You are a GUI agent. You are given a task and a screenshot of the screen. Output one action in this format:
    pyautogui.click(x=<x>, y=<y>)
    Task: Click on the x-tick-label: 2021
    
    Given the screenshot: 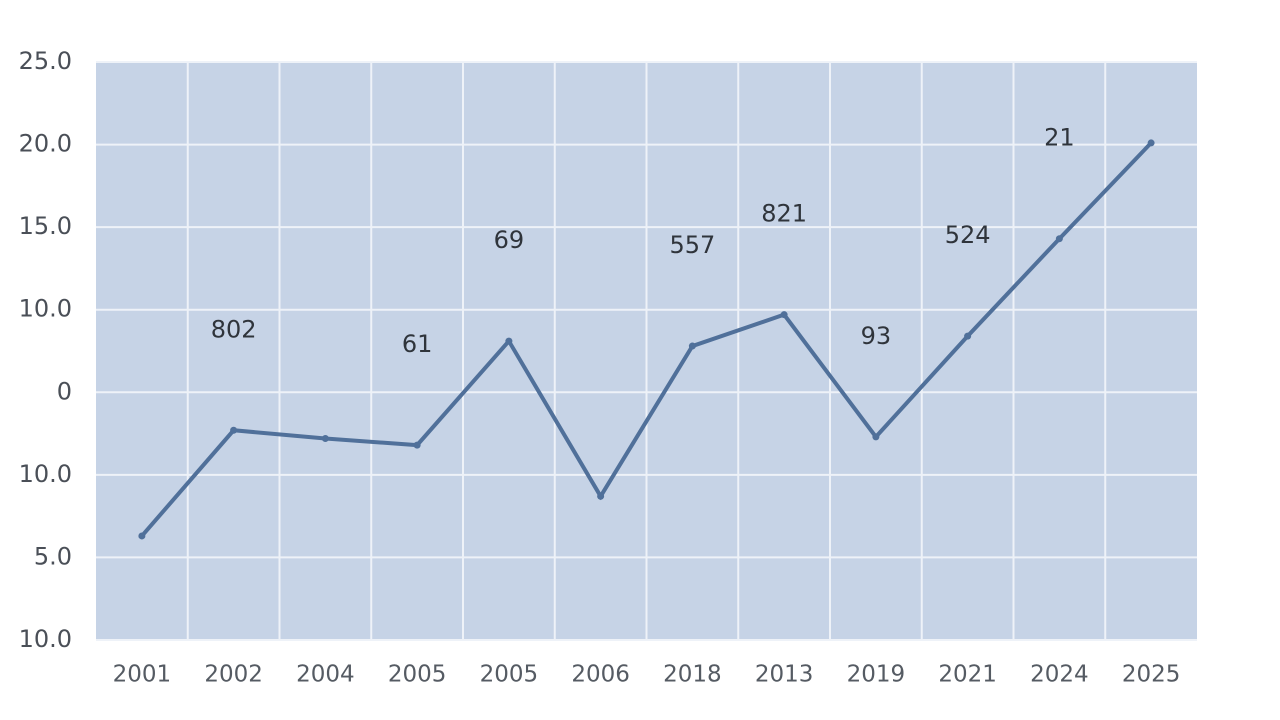 What is the action you would take?
    pyautogui.click(x=967, y=675)
    